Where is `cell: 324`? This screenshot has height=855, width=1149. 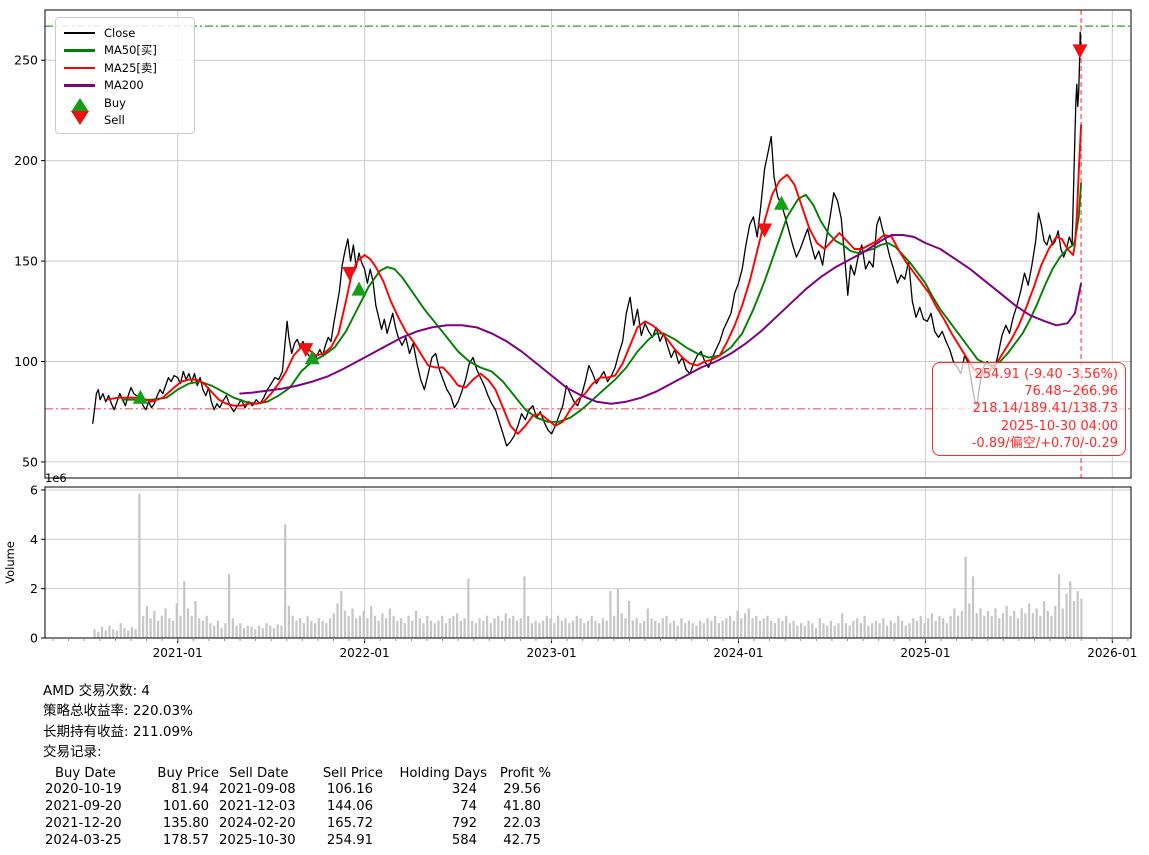 cell: 324 is located at coordinates (464, 790).